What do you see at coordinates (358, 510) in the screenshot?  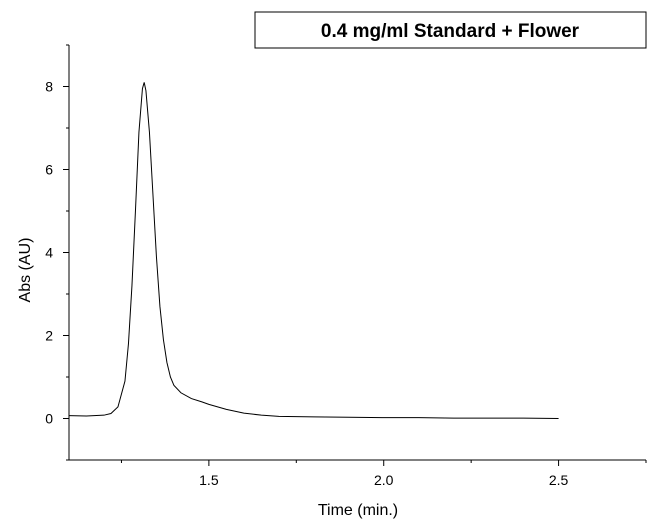 I see `x-axis-label: Time (min.)` at bounding box center [358, 510].